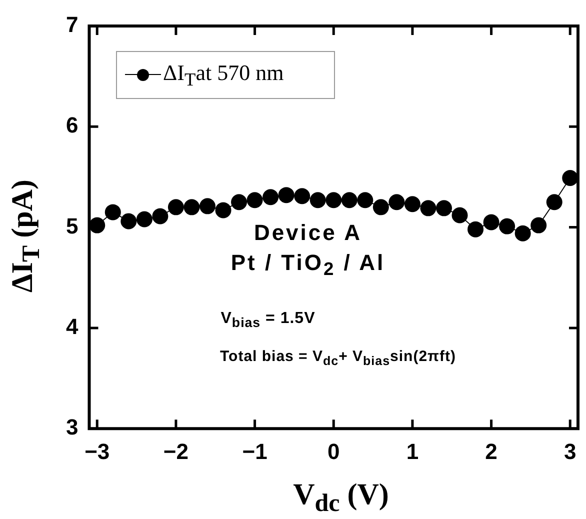 This screenshot has height=519, width=586. I want to click on x-tick-label: 2, so click(491, 451).